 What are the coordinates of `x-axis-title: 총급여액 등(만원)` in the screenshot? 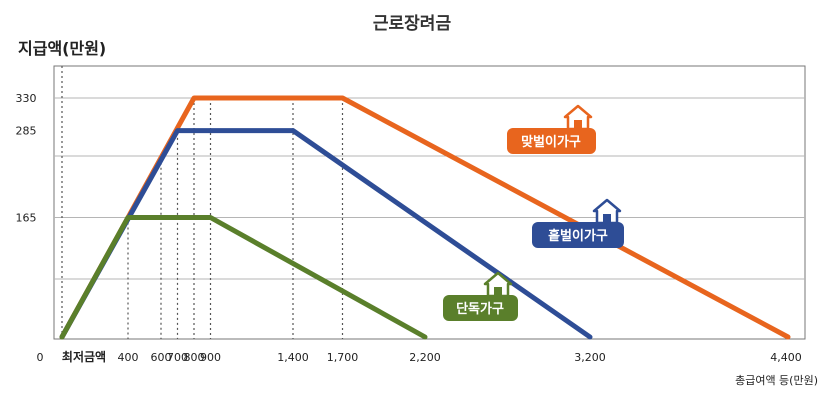 It's located at (776, 380).